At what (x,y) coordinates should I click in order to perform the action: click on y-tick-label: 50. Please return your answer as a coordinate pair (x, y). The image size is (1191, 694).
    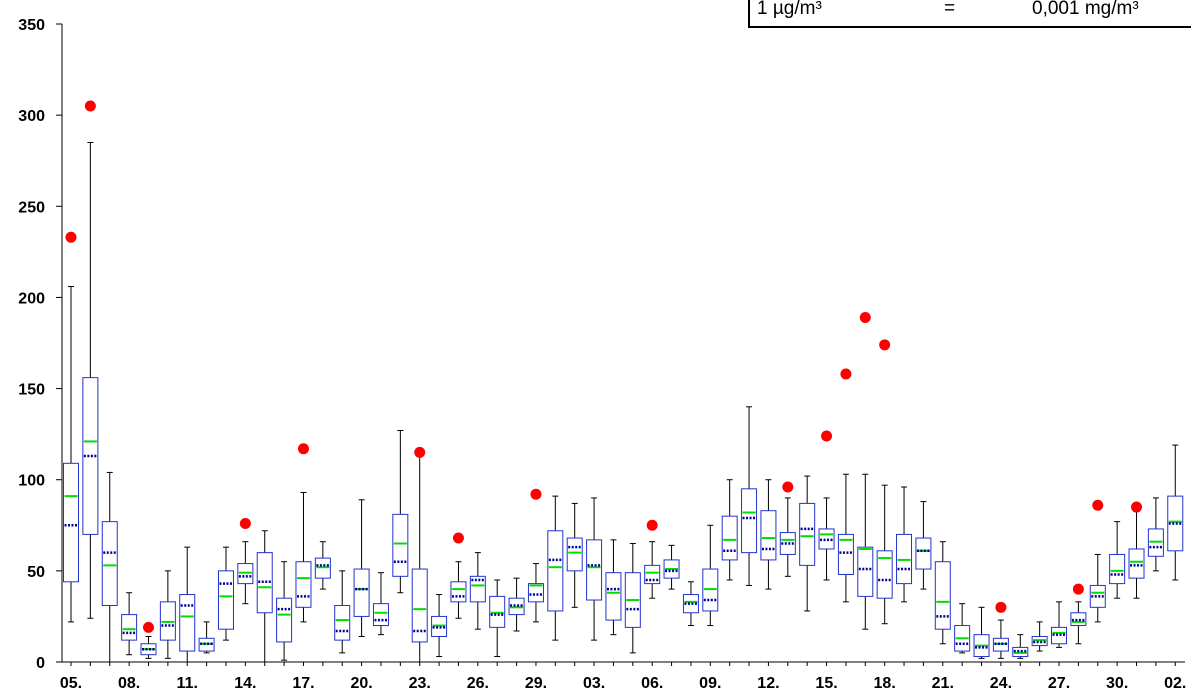
    Looking at the image, I should click on (36, 572).